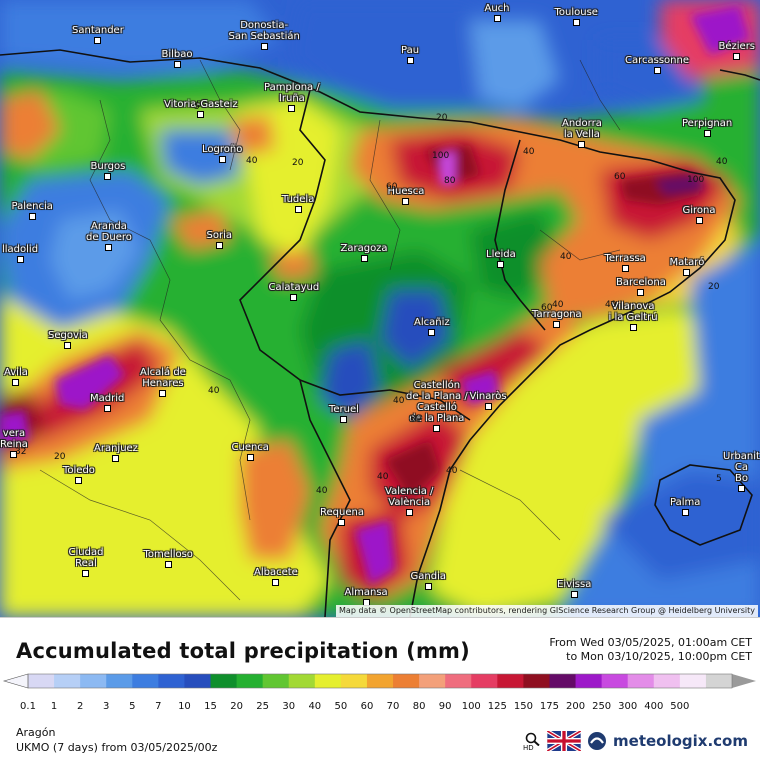 This screenshot has width=760, height=761. I want to click on city-label: Vitoria-Gasteiz, so click(201, 108).